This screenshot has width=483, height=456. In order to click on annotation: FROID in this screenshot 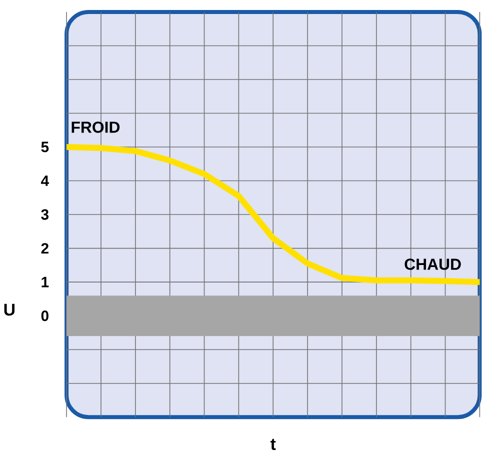, I will do `click(96, 127)`.